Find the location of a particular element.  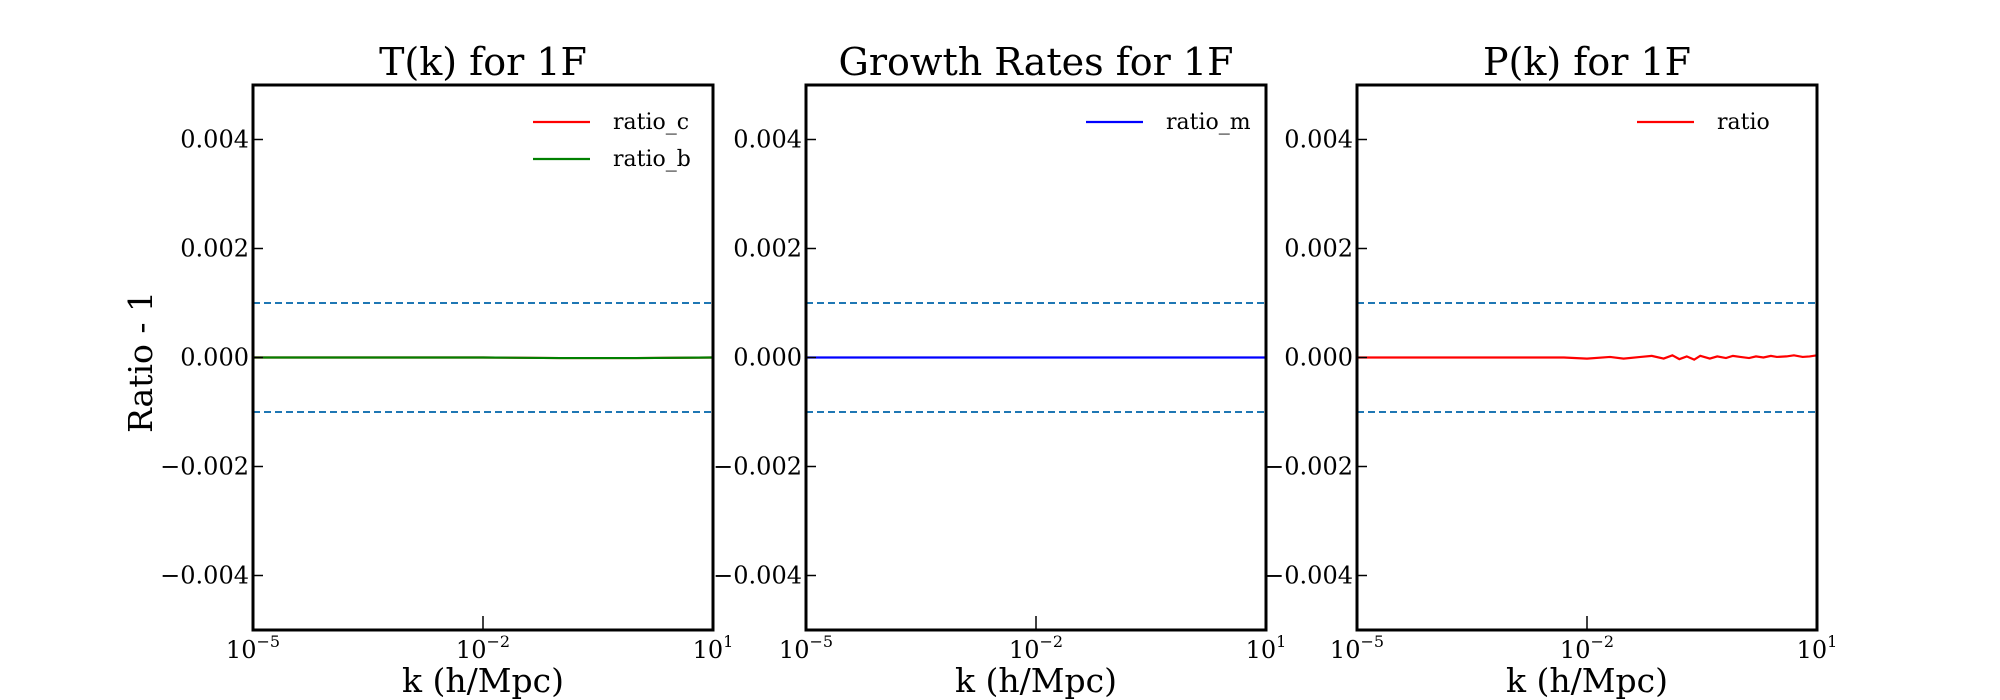

chart-title: P(k) for 1F is located at coordinates (1587, 62).